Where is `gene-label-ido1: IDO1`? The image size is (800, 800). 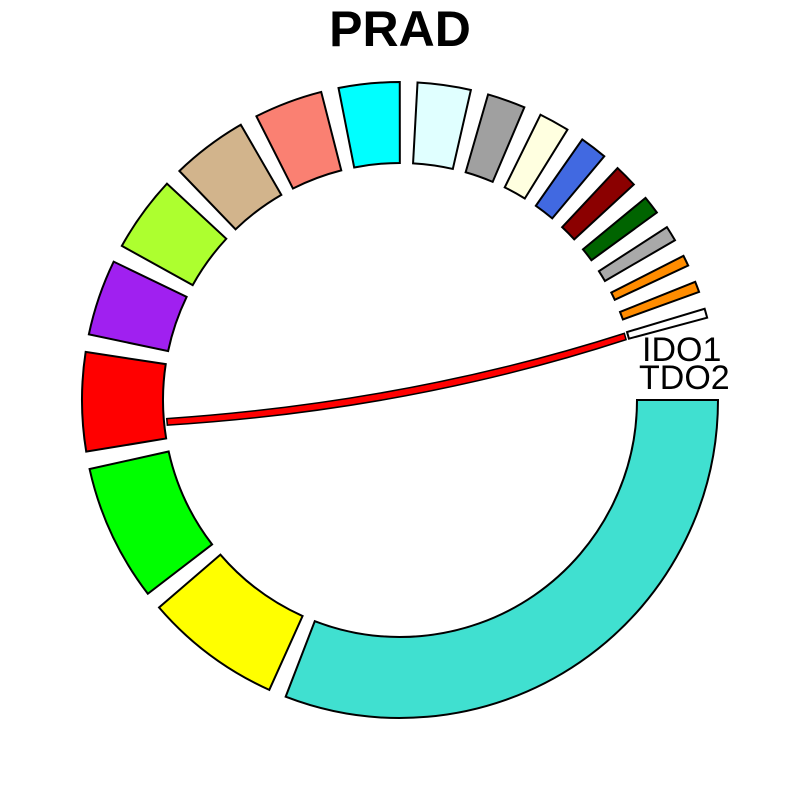 gene-label-ido1: IDO1 is located at coordinates (681, 350).